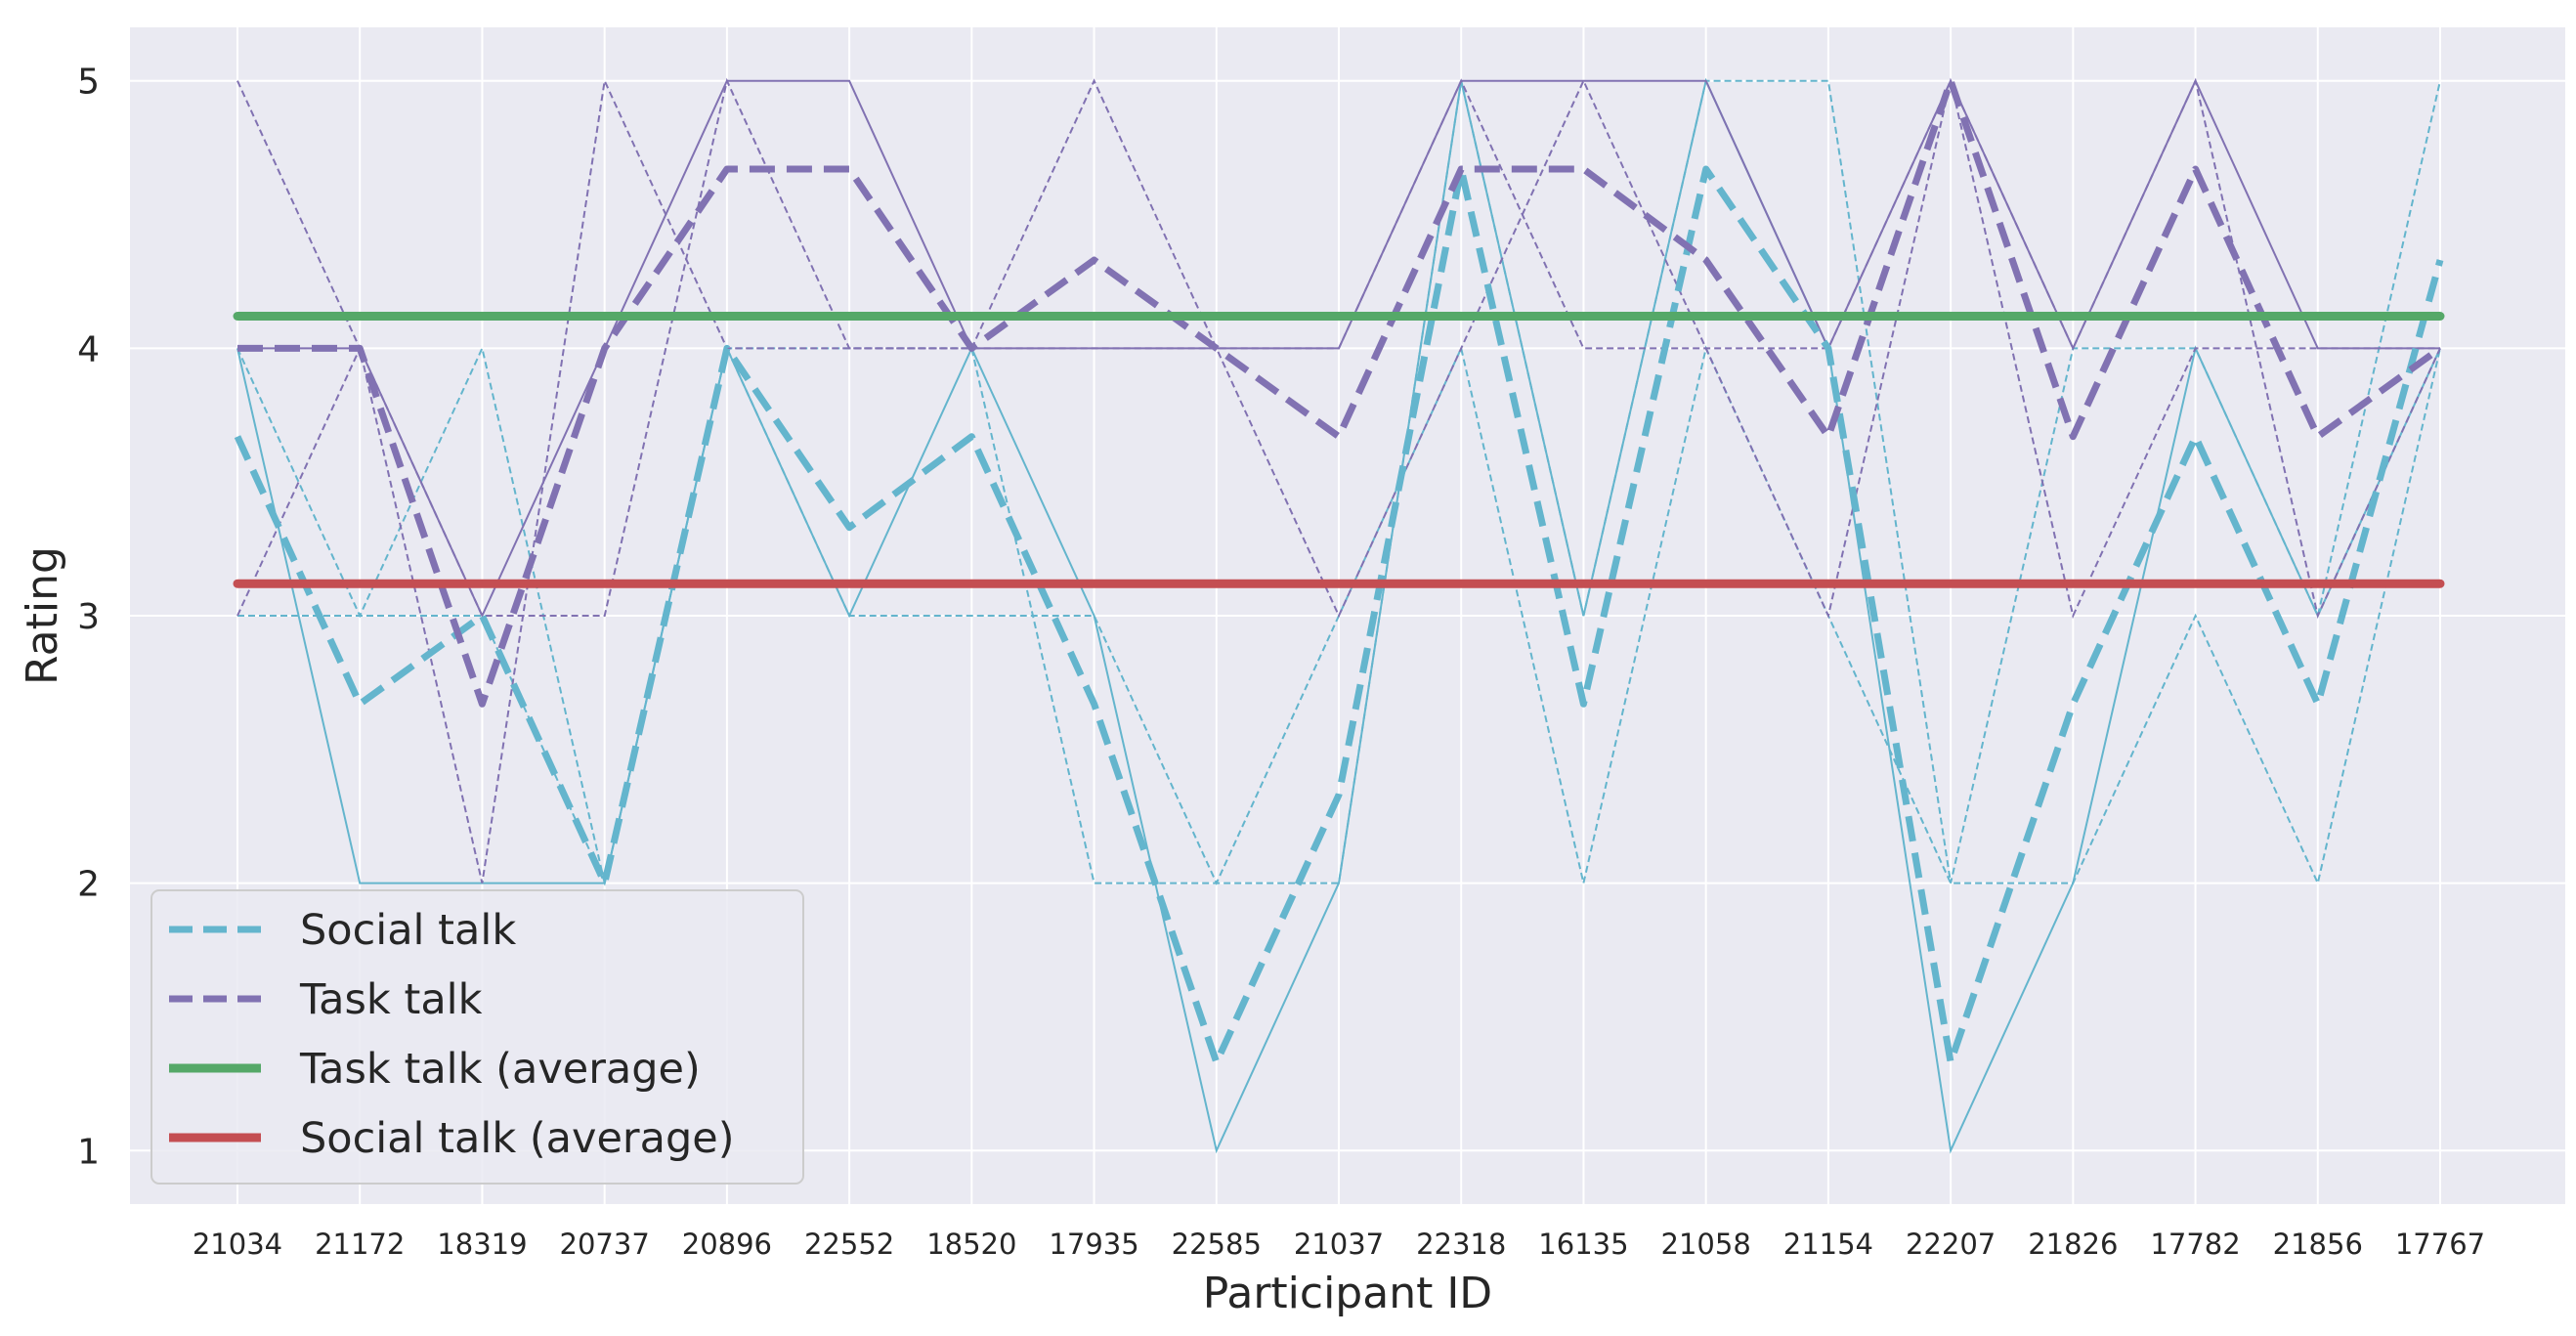  I want to click on y-tick-labels: 1 2 3 4 5, so click(89, 618).